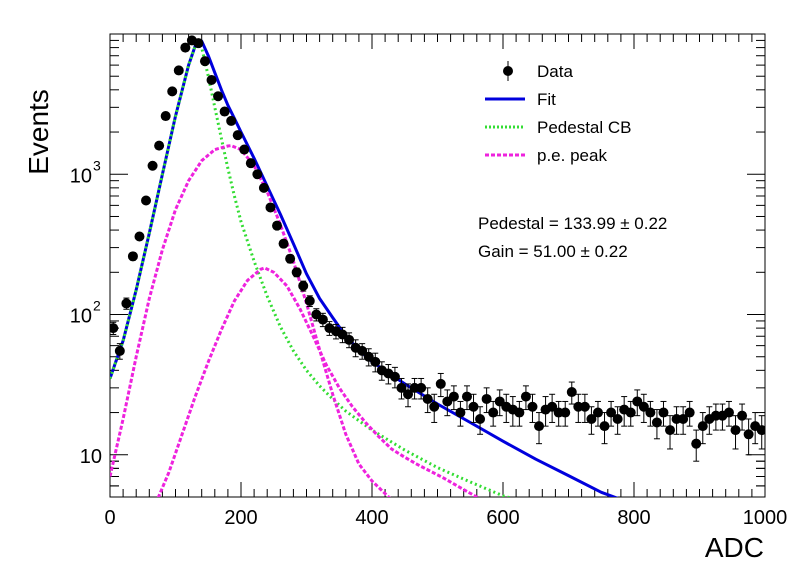  I want to click on x-axis-title: ADC, so click(734, 547).